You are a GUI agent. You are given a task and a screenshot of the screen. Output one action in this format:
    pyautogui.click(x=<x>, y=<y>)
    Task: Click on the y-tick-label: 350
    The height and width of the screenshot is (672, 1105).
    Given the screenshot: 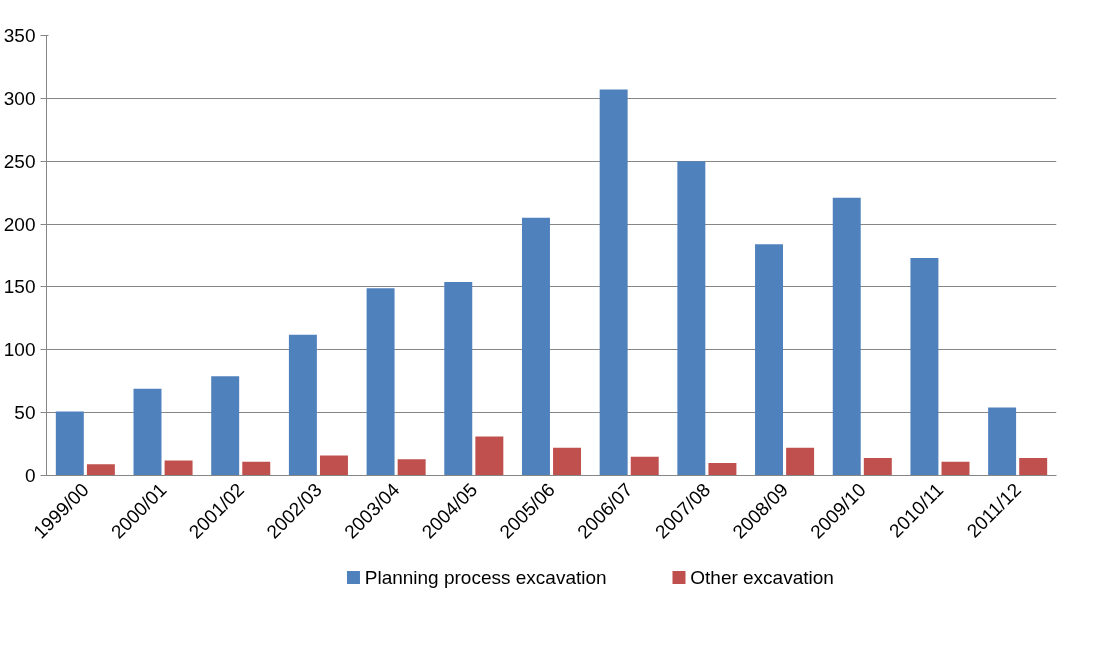 What is the action you would take?
    pyautogui.click(x=19, y=35)
    